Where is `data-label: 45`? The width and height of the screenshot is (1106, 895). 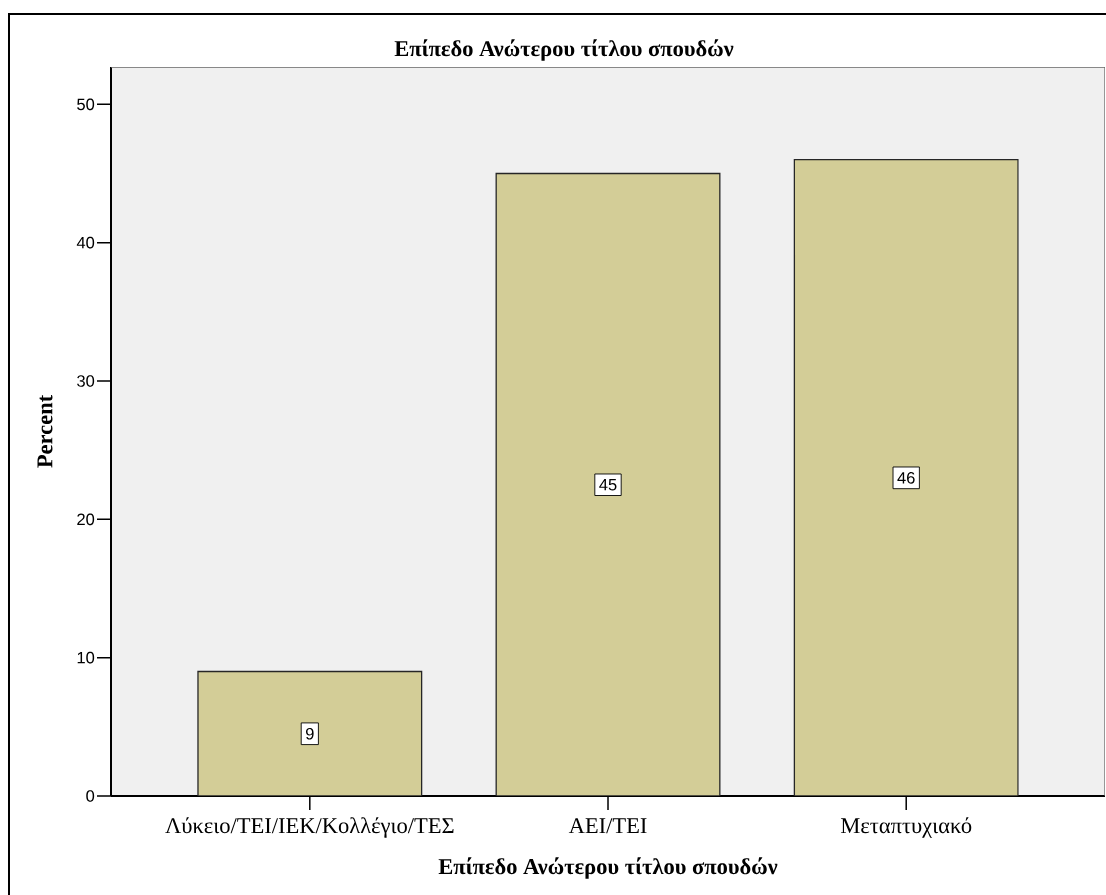
data-label: 45 is located at coordinates (608, 485).